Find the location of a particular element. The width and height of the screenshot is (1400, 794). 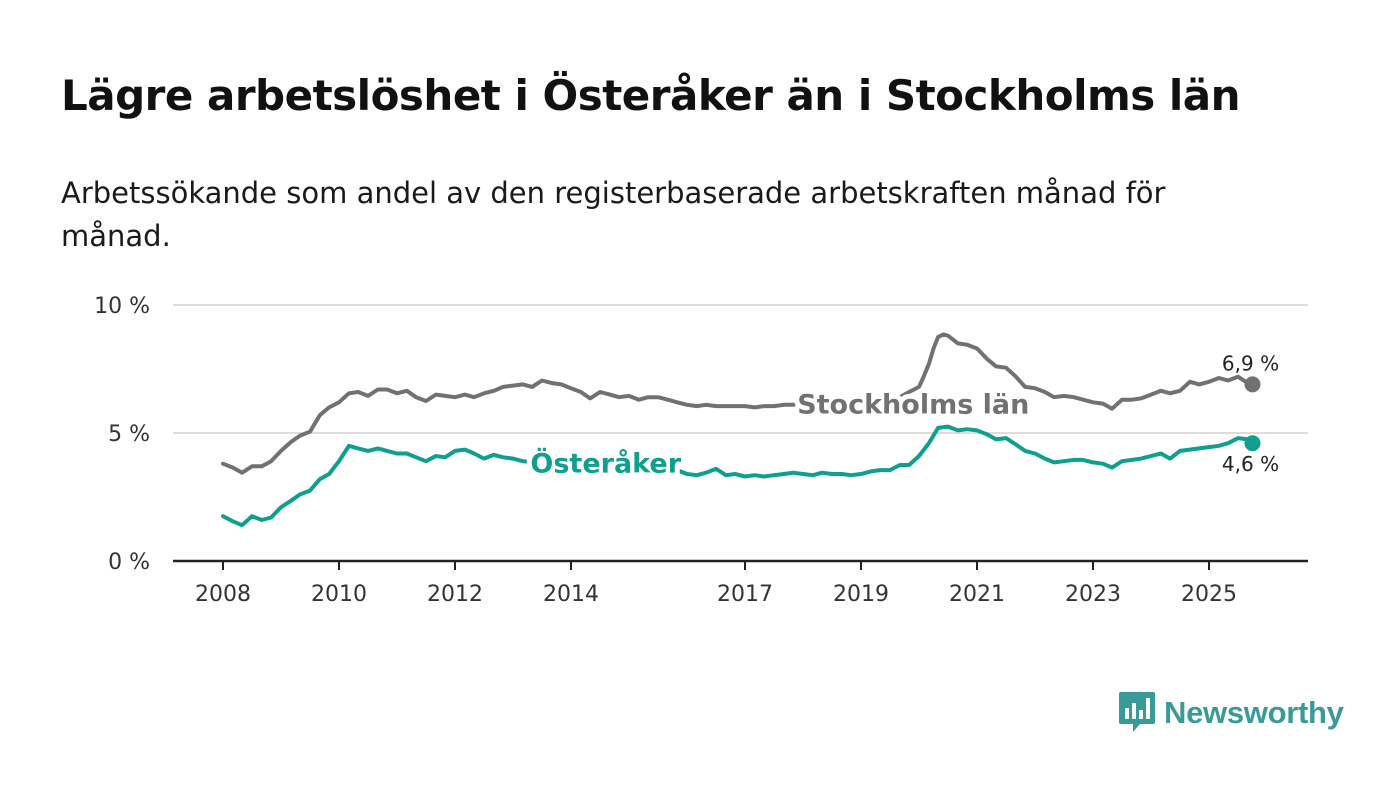

y-tick-label: 10 % is located at coordinates (122, 306).